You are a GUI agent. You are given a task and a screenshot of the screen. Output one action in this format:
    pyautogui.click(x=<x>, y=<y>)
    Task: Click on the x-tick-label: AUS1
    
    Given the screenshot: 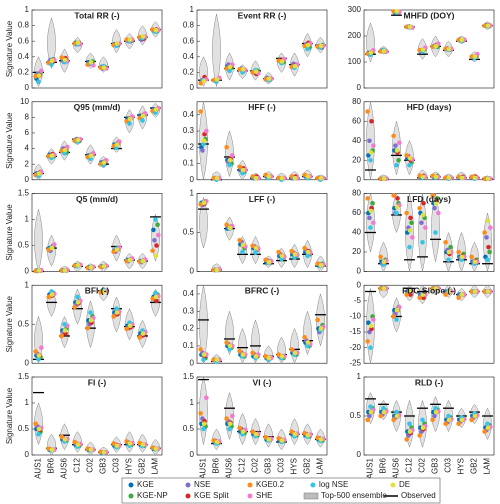 What is the action you would take?
    pyautogui.click(x=370, y=467)
    